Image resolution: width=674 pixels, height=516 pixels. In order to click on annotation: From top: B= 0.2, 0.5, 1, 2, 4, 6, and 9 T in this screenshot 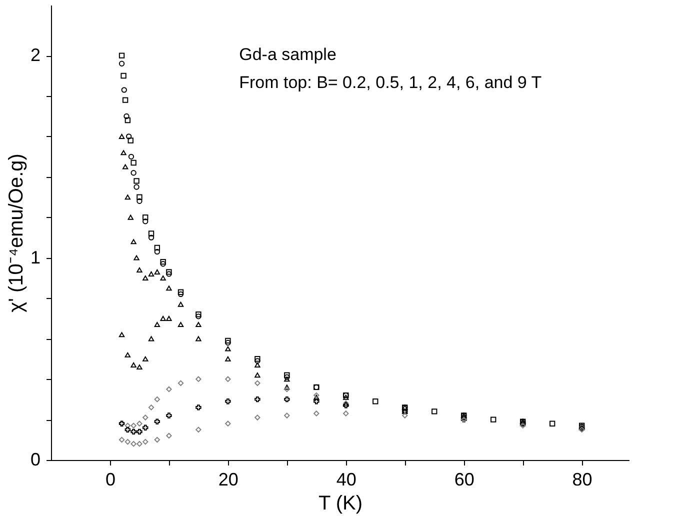, I will do `click(390, 82)`.